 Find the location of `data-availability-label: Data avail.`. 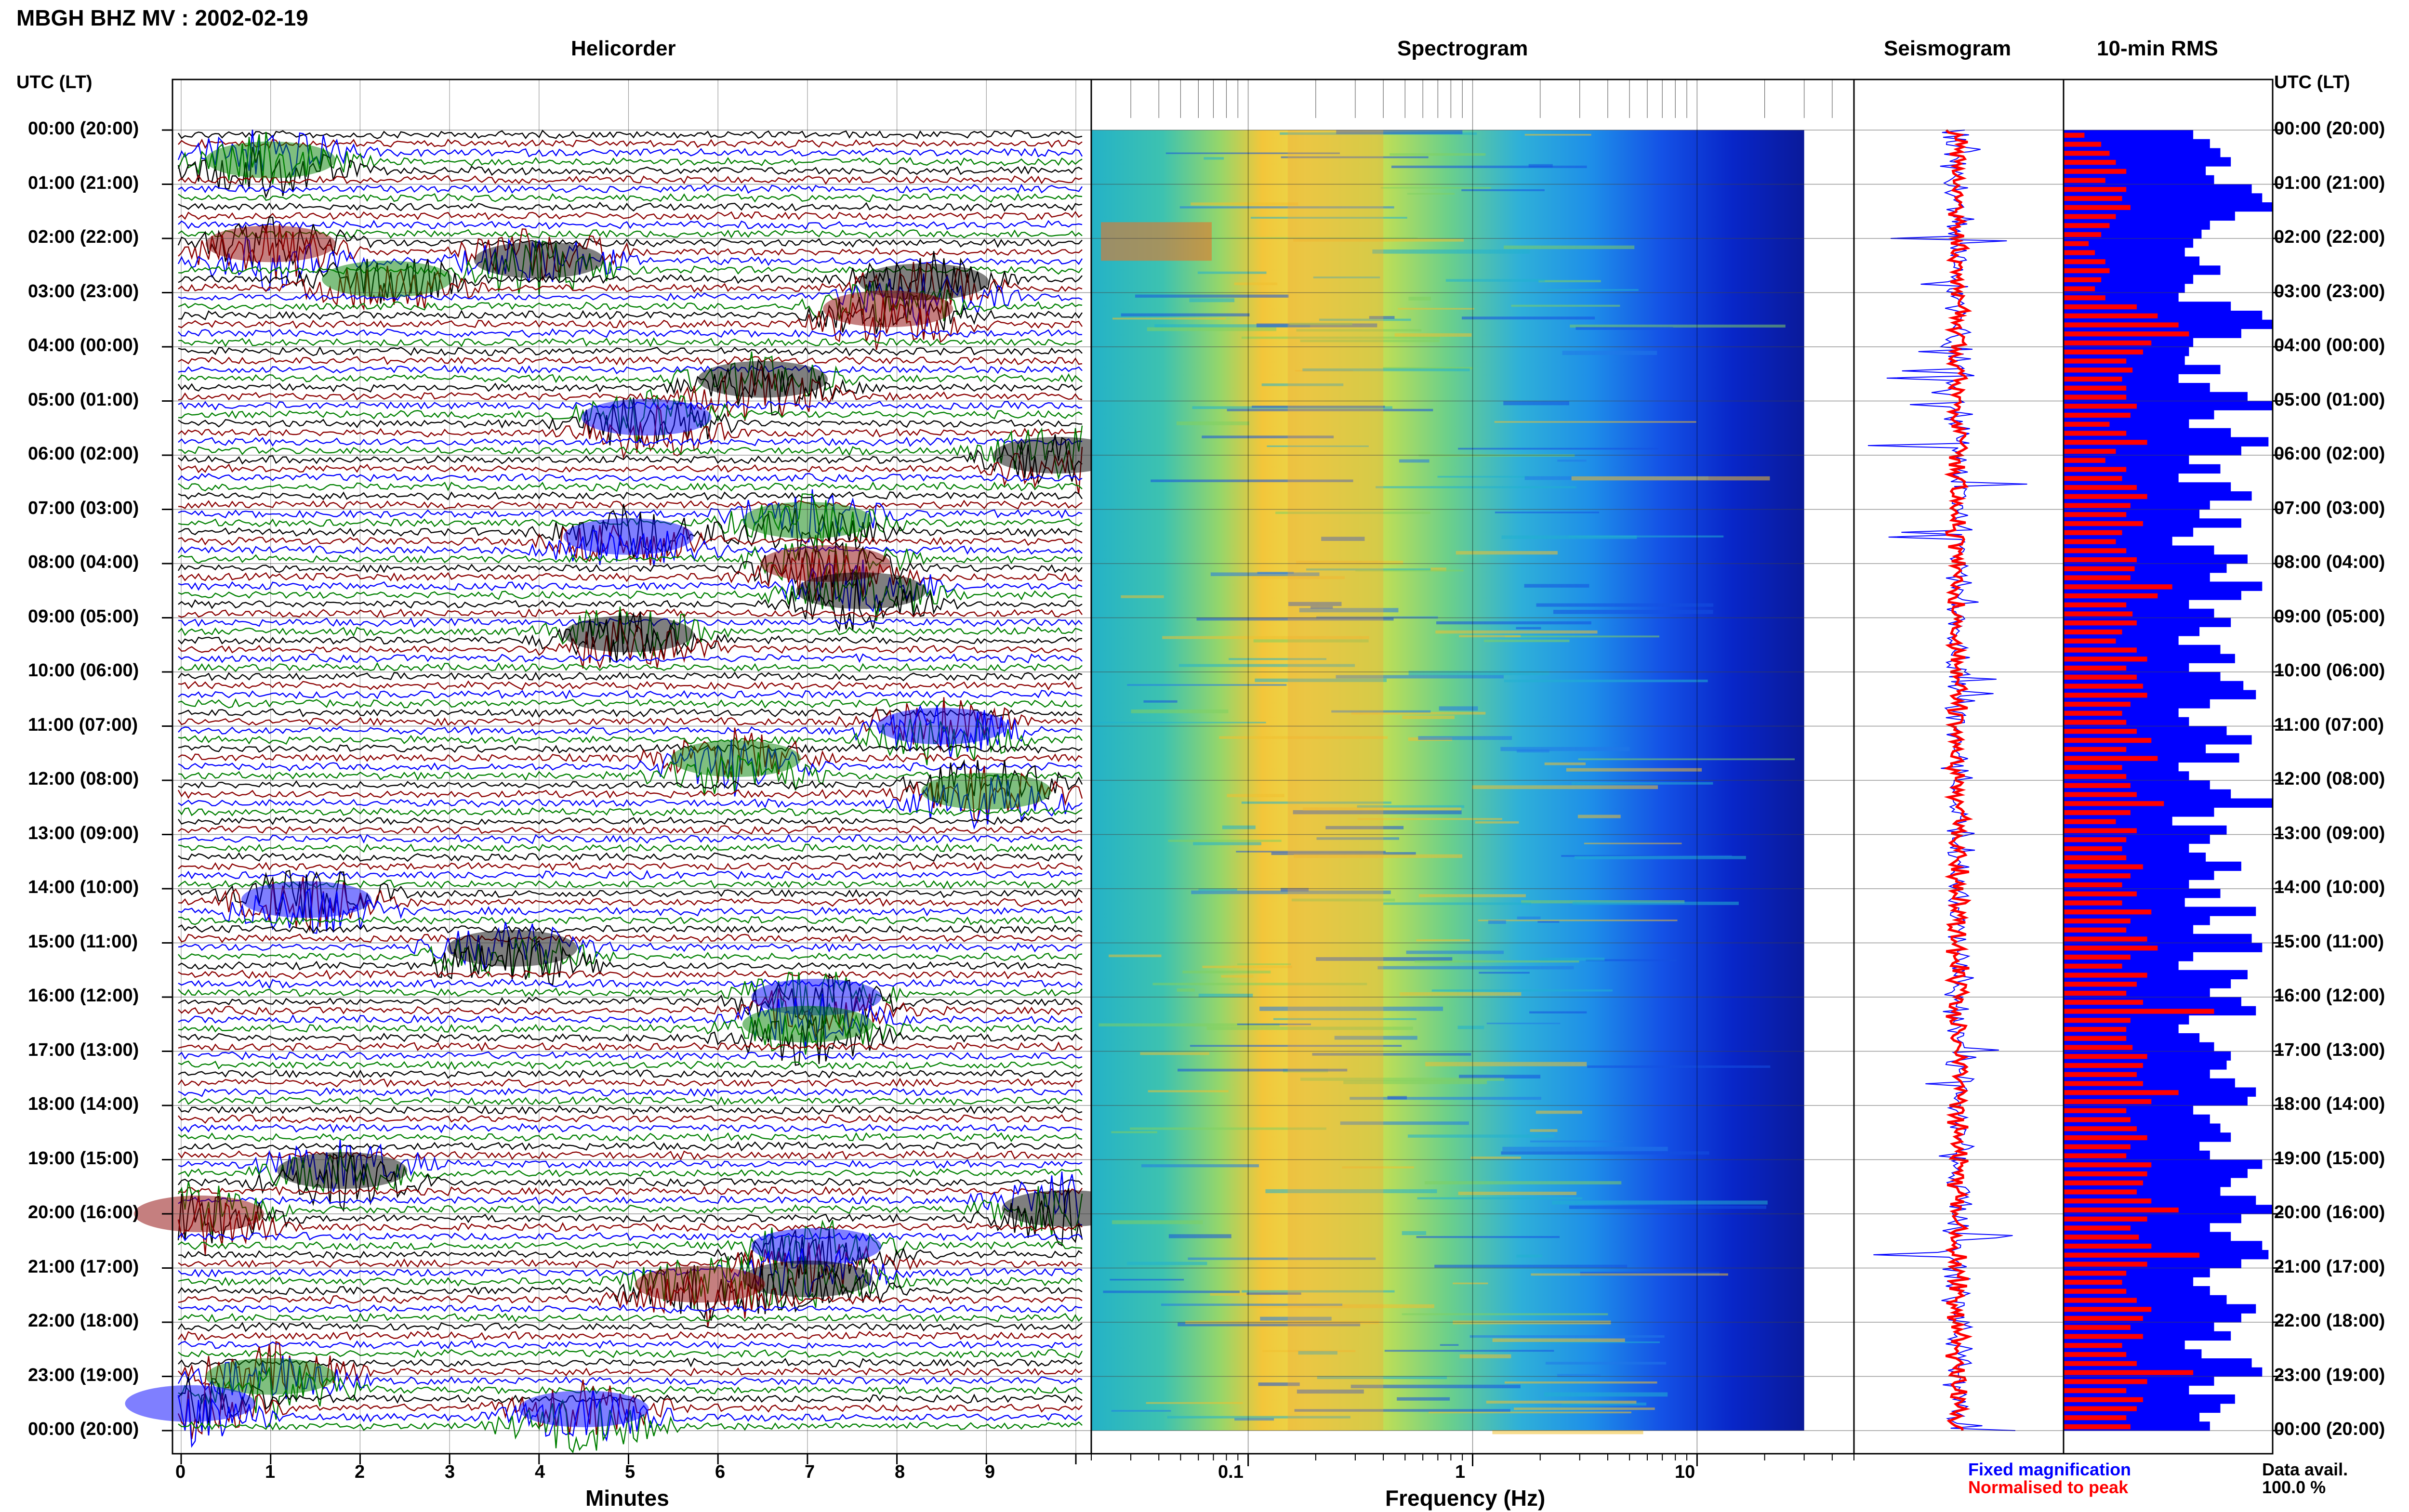

data-availability-label: Data avail. is located at coordinates (2305, 1469).